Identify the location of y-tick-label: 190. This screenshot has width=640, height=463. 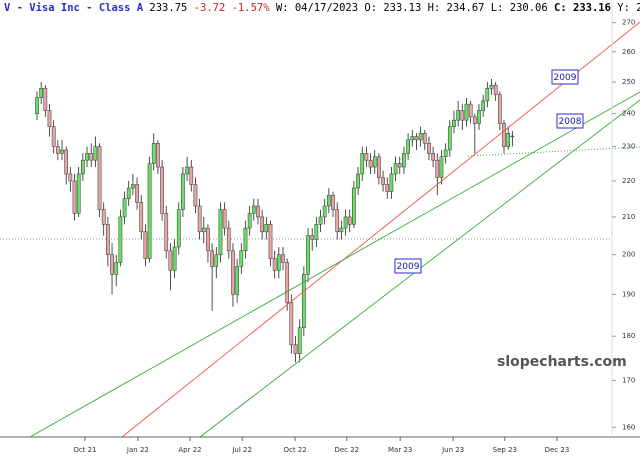
(628, 294).